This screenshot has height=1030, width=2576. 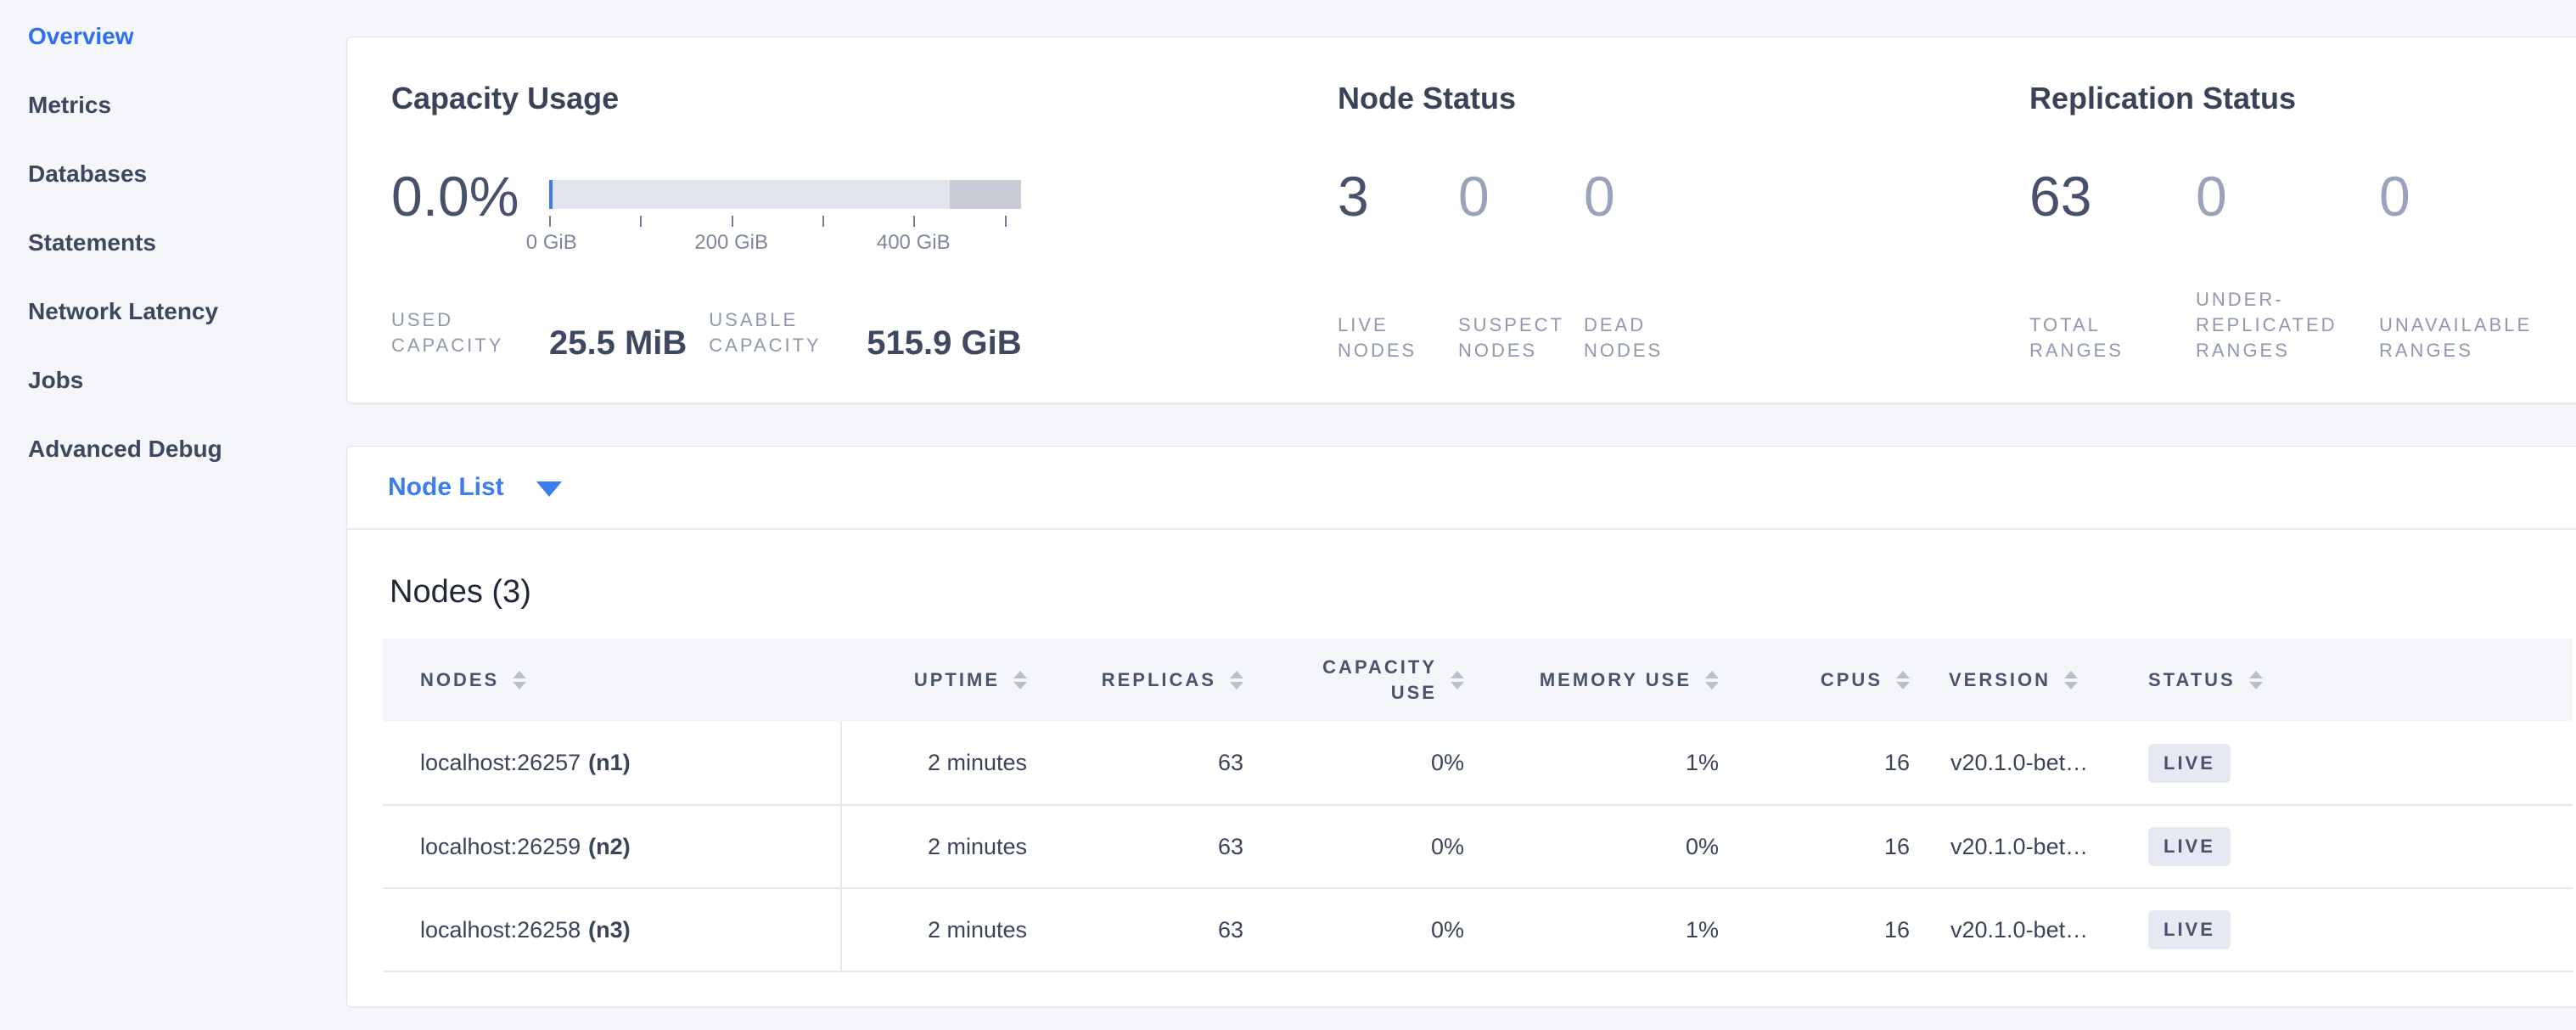 What do you see at coordinates (500, 763) in the screenshot?
I see `node-address: localhost:26257` at bounding box center [500, 763].